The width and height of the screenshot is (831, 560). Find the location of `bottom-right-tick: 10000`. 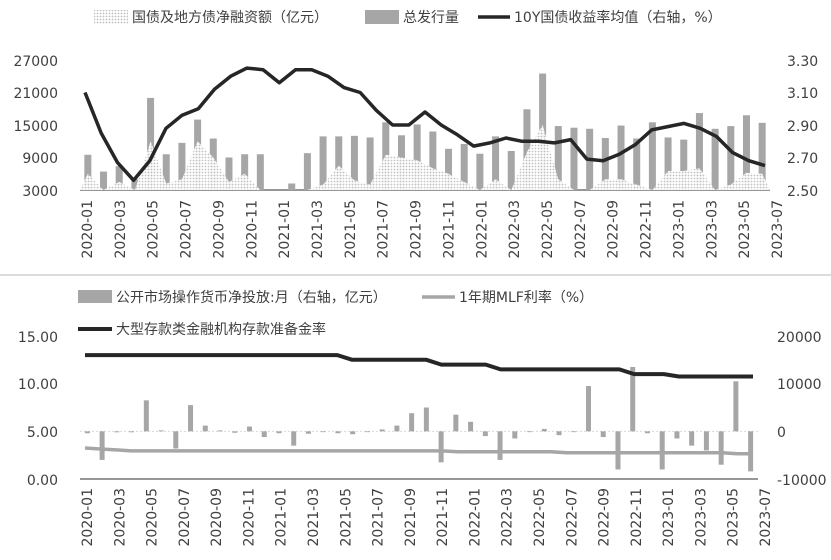

bottom-right-tick: 10000 is located at coordinates (799, 385).